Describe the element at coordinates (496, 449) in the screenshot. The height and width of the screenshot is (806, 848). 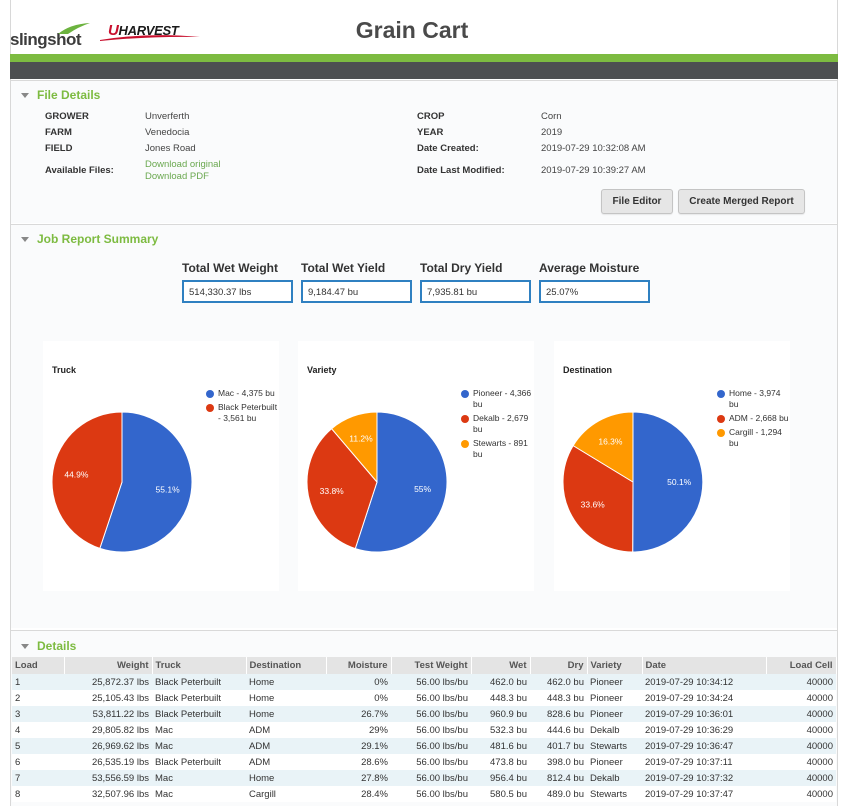
I see `legend-item: Stewarts - 891 bu` at that location.